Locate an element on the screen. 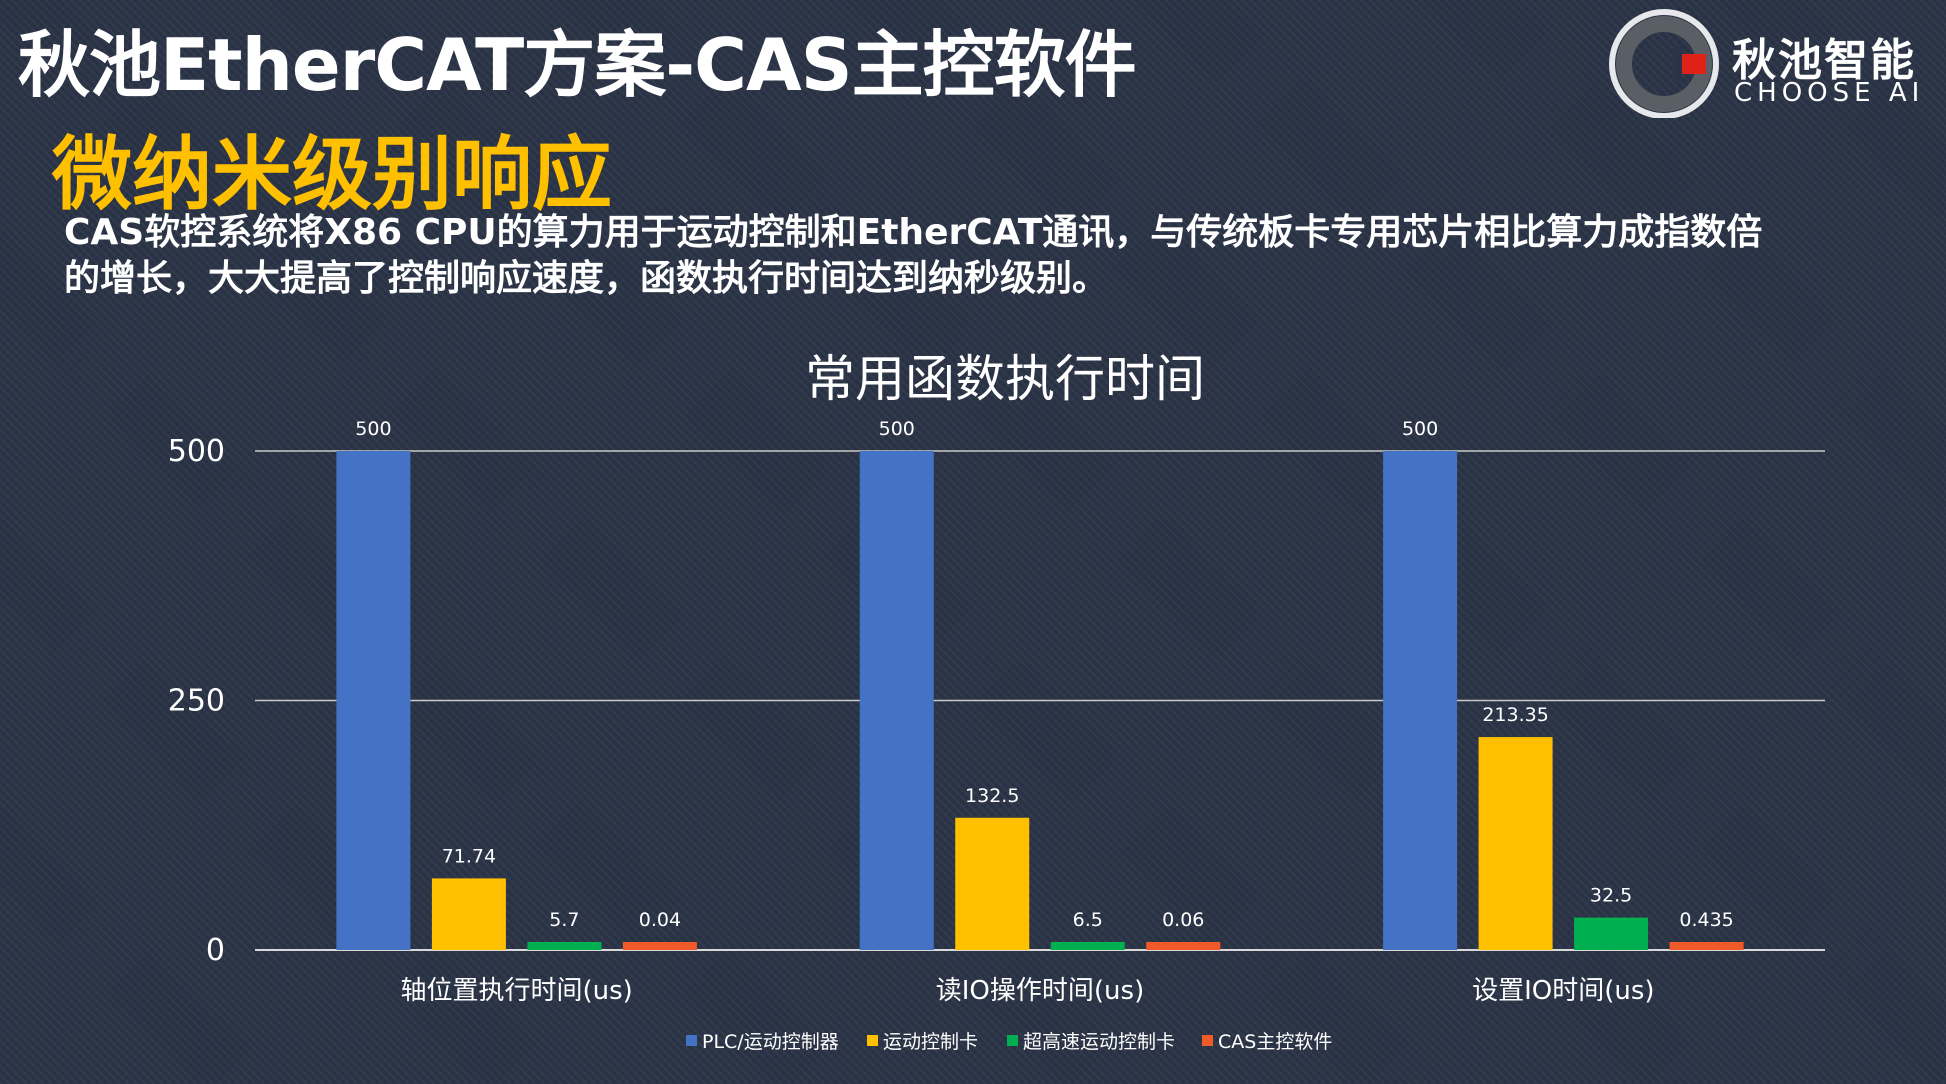 This screenshot has width=1946, height=1084. x-category-label: 轴位置执行时间(us) is located at coordinates (517, 991).